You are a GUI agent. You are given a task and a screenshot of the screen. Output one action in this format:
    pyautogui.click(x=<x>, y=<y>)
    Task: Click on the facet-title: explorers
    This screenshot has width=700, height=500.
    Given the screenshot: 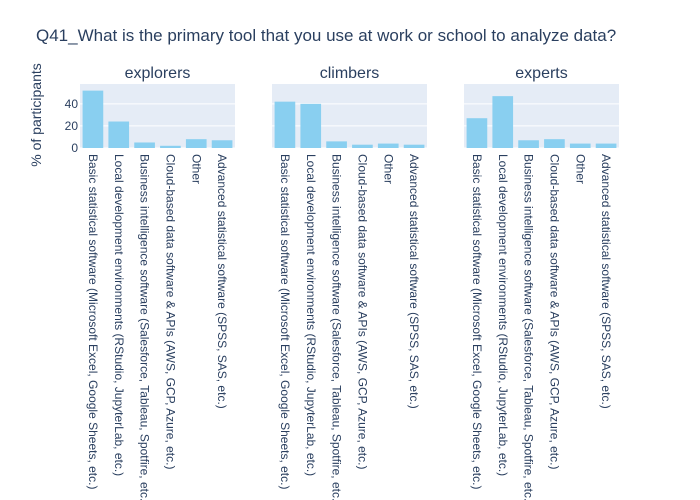 What is the action you would take?
    pyautogui.click(x=158, y=73)
    